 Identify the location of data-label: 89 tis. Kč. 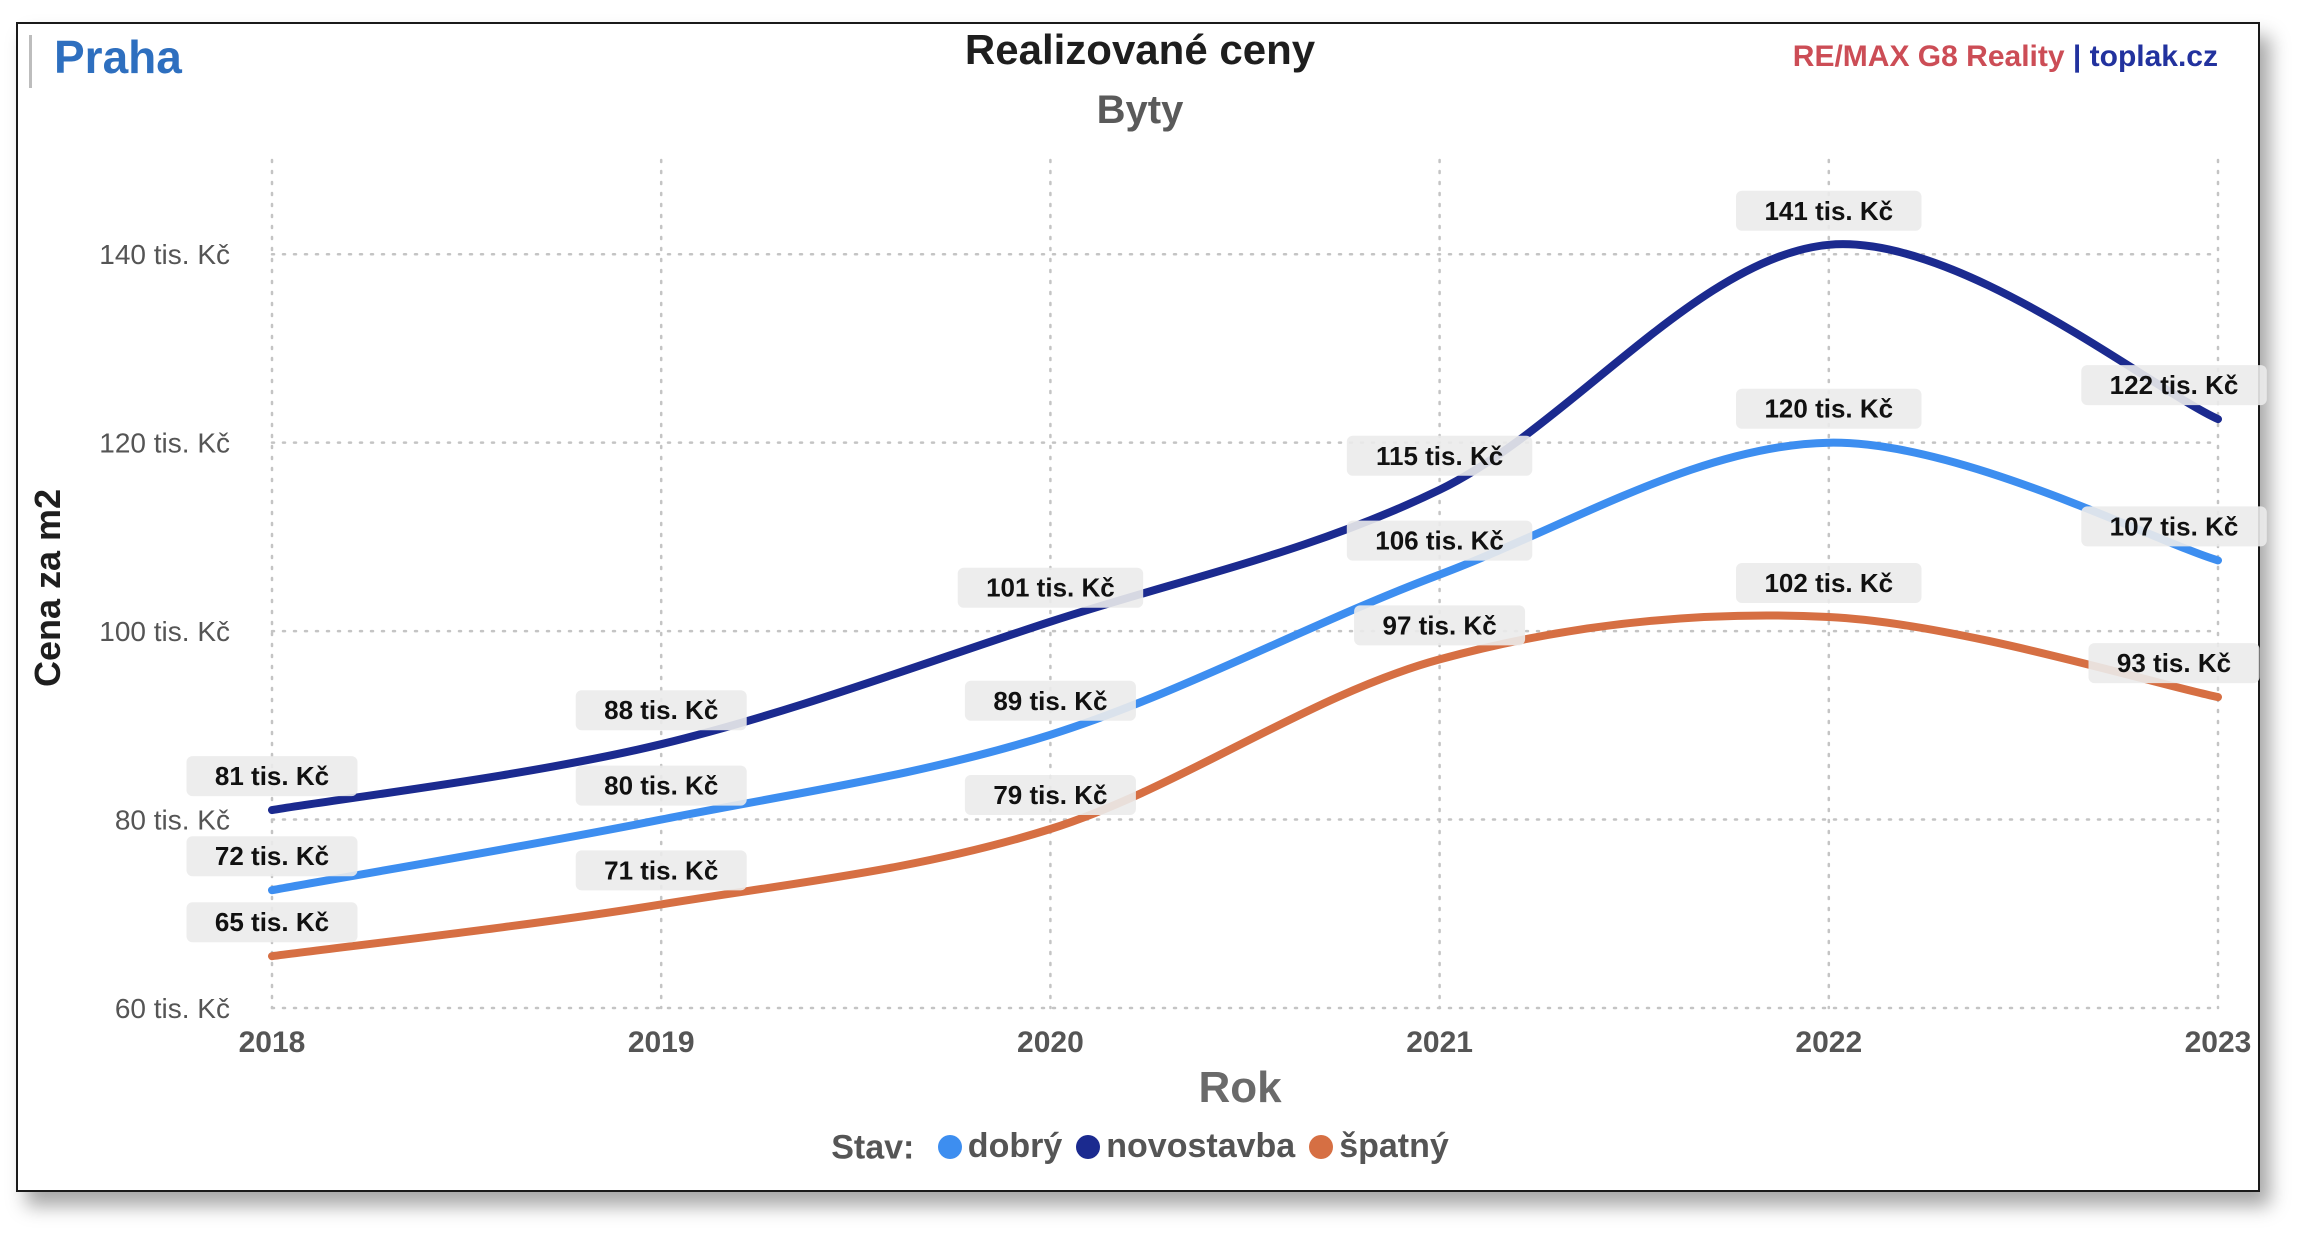
(1050, 700).